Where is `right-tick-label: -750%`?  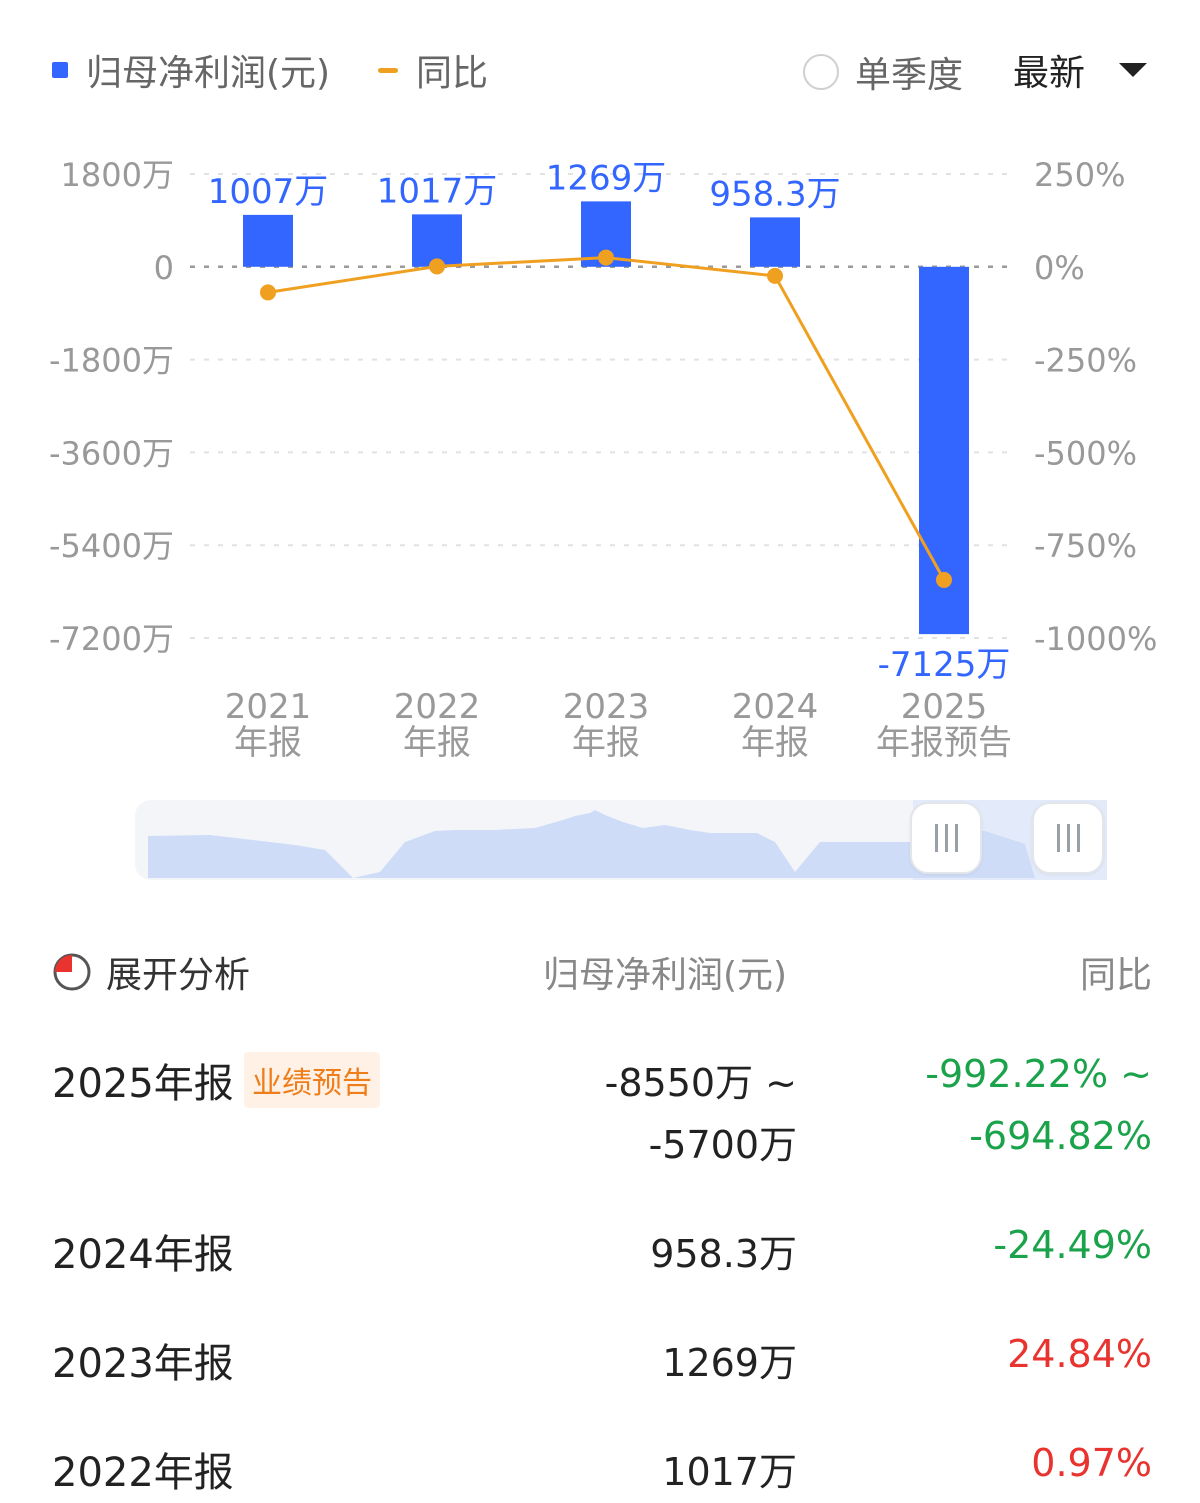
right-tick-label: -750% is located at coordinates (1085, 546).